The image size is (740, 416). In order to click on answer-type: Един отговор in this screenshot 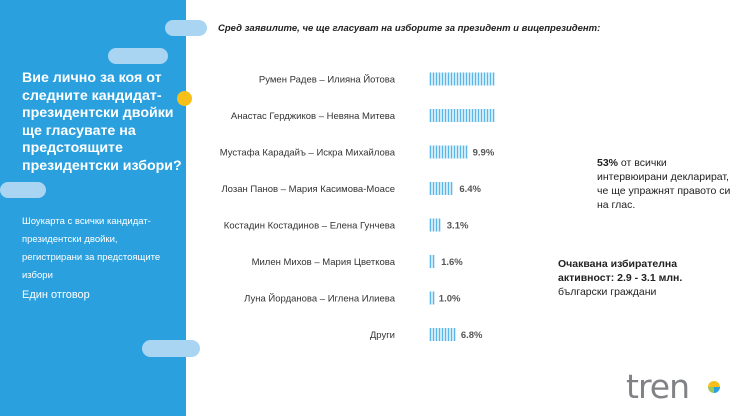, I will do `click(56, 295)`.